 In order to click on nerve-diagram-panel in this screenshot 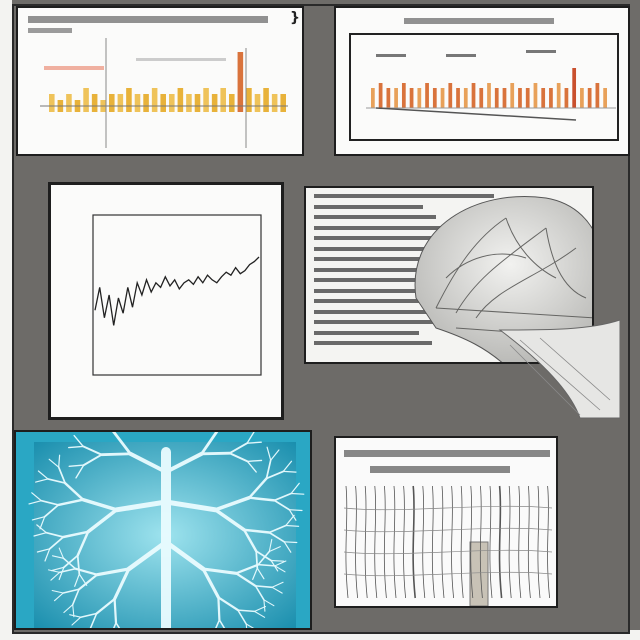, I will do `click(446, 522)`.